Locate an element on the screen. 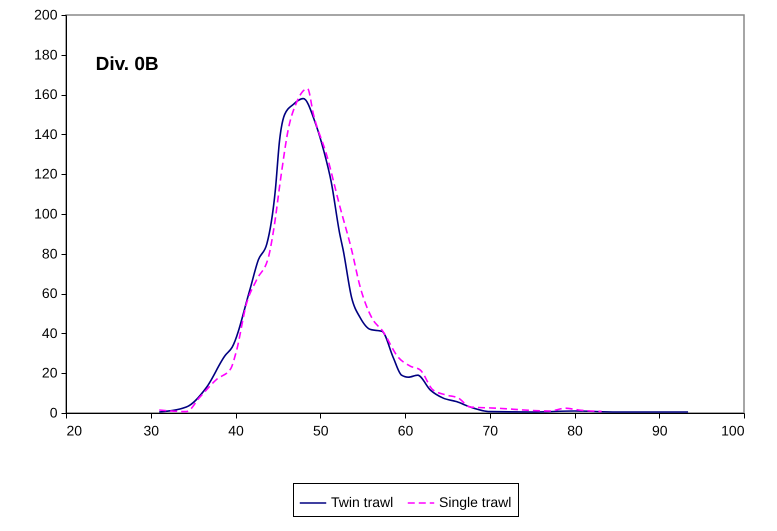  x-tick-label: 90 is located at coordinates (660, 430).